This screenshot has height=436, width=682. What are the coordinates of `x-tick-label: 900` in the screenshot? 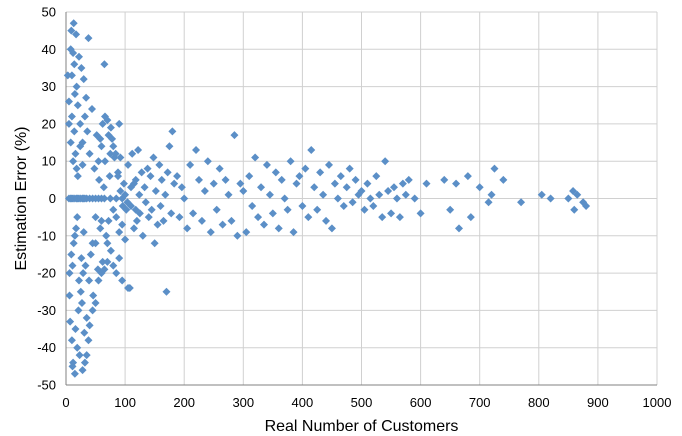 It's located at (598, 402).